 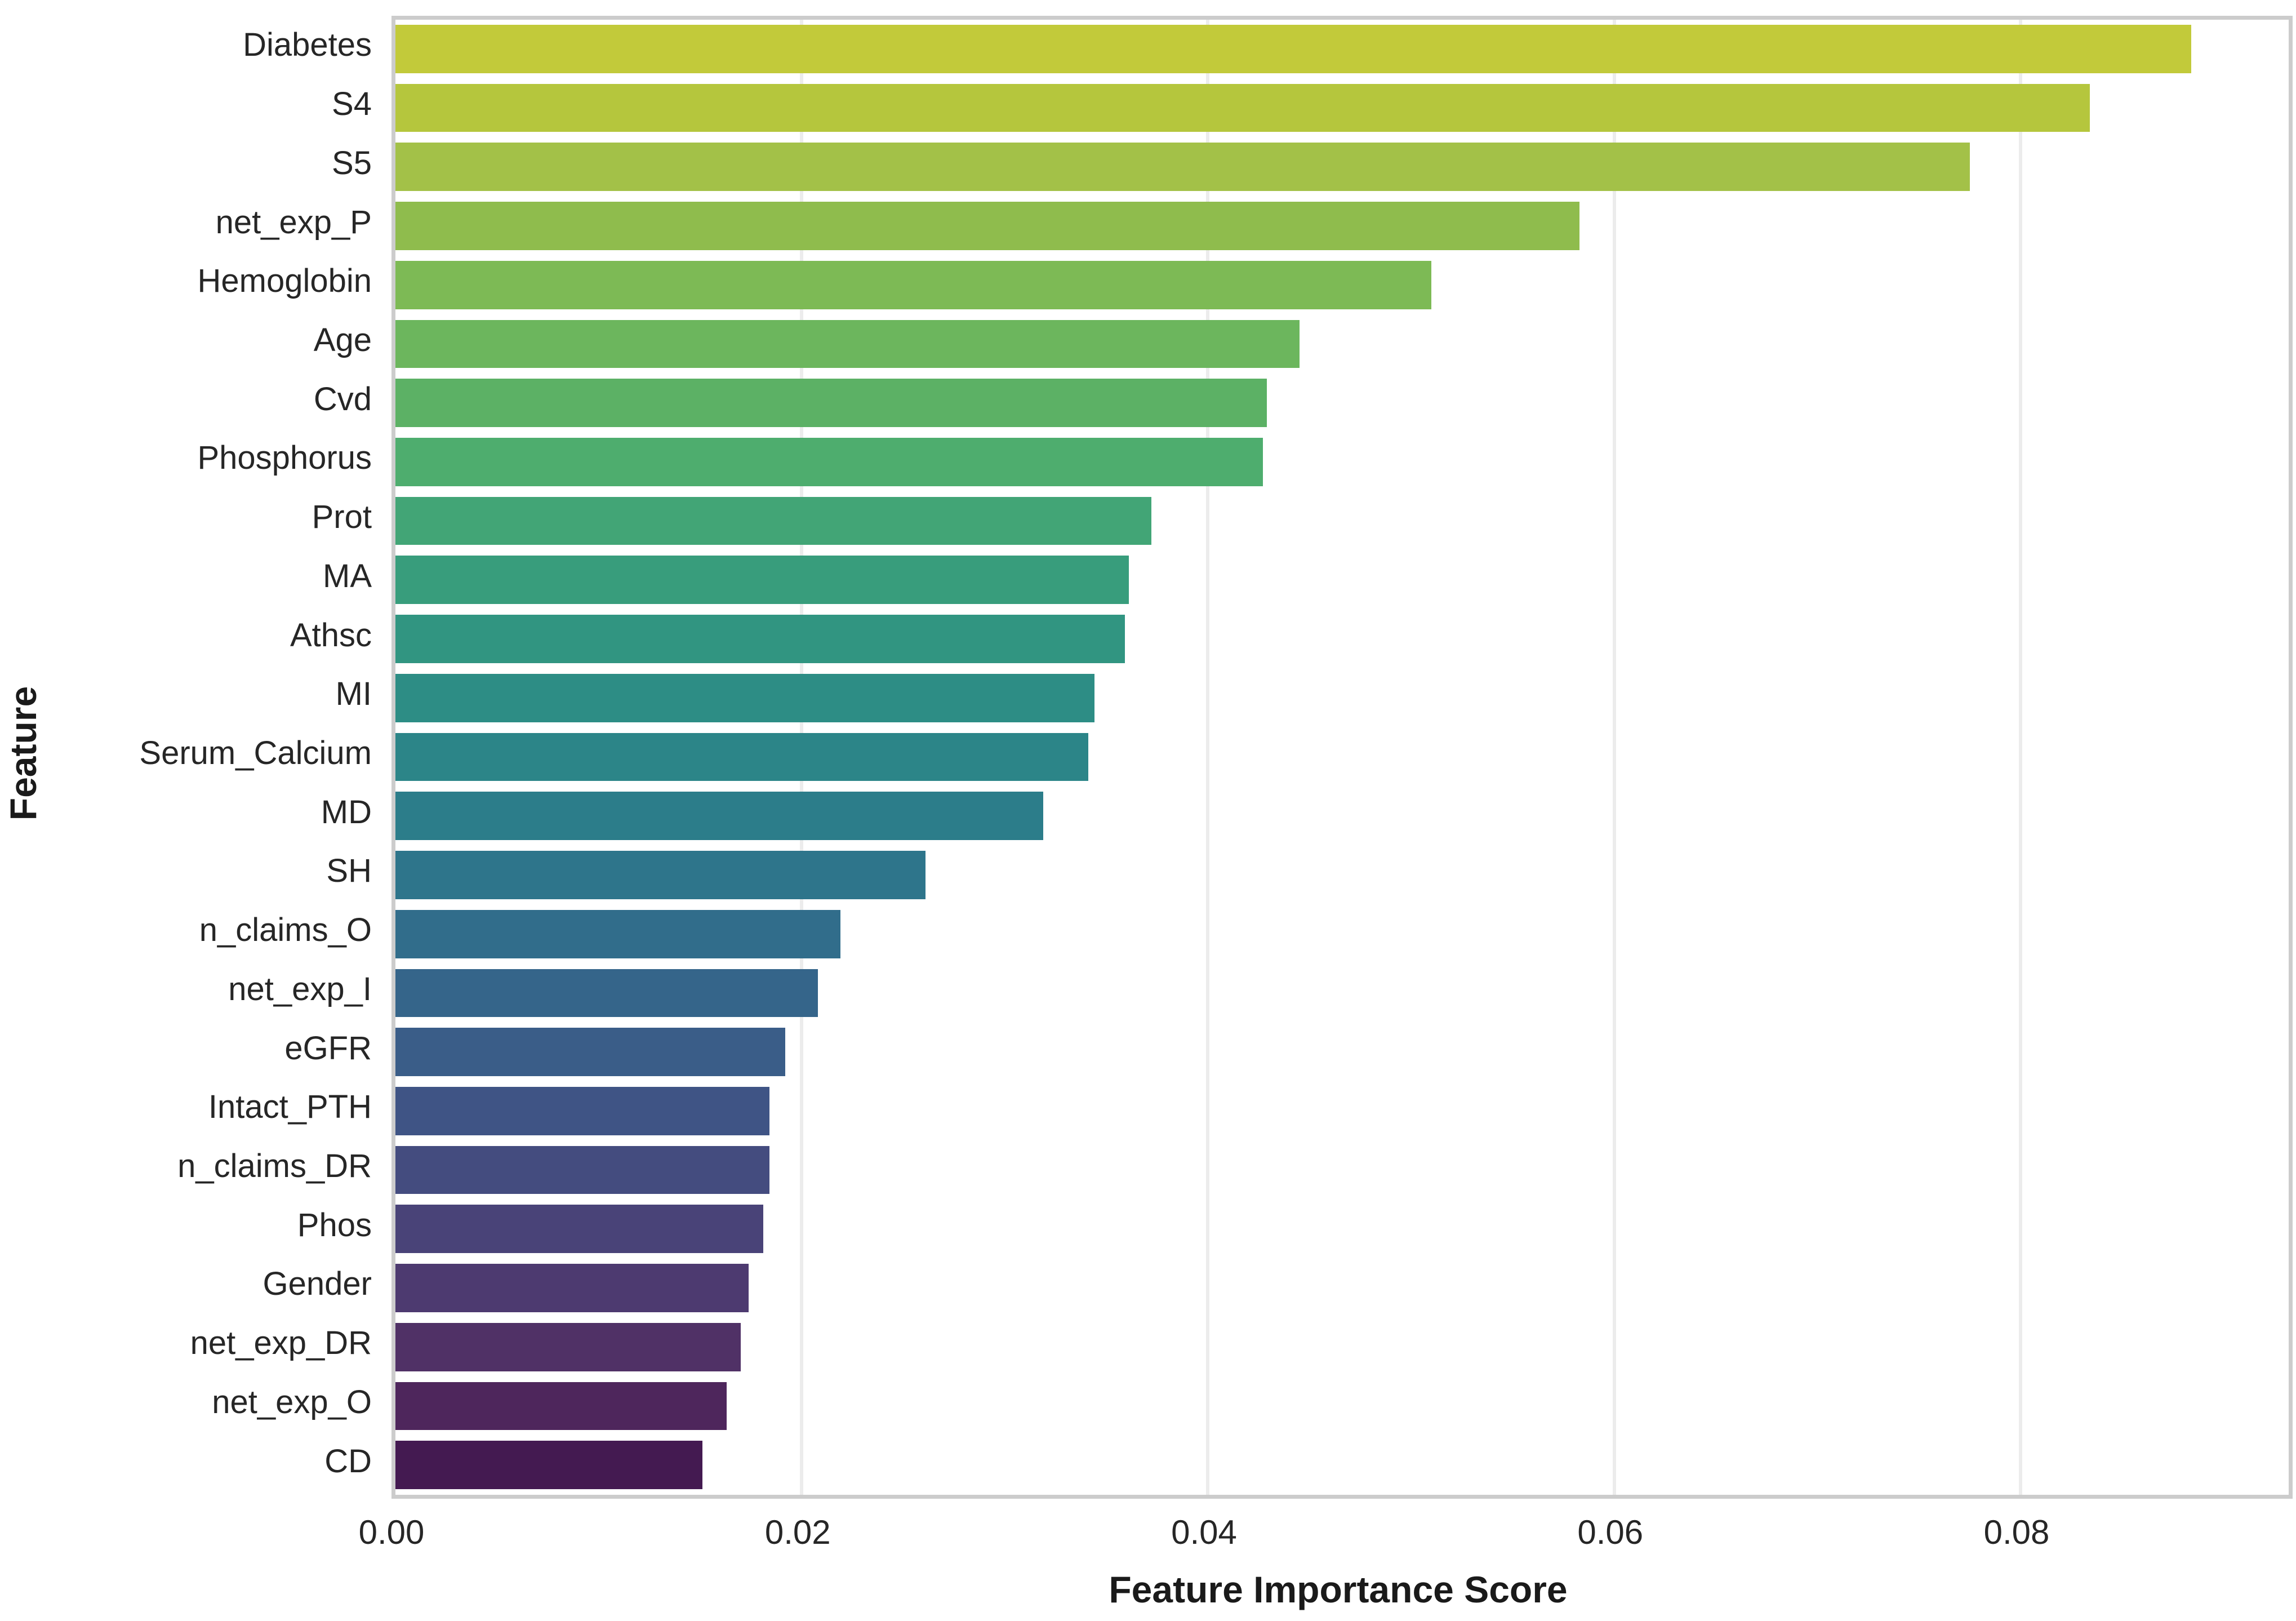 What do you see at coordinates (2016, 1532) in the screenshot?
I see `x-tick-label-0.08: 0.08` at bounding box center [2016, 1532].